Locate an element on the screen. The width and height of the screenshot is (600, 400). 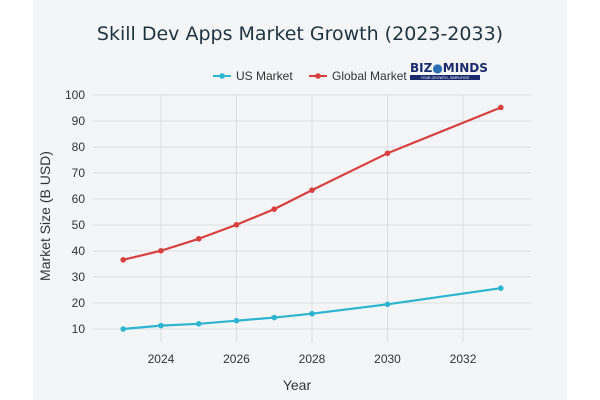
x-tick-label: 2026 is located at coordinates (236, 359).